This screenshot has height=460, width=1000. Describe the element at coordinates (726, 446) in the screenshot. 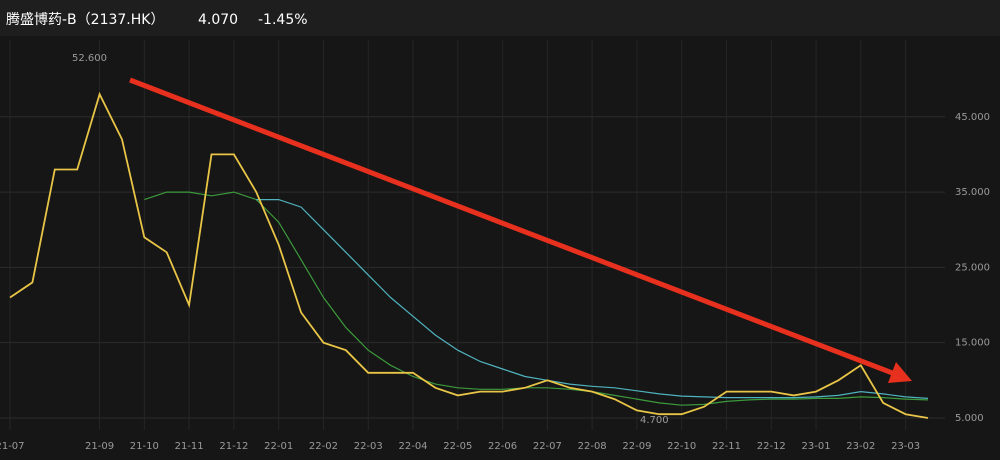

I see `x-tick-label: 22-11` at that location.